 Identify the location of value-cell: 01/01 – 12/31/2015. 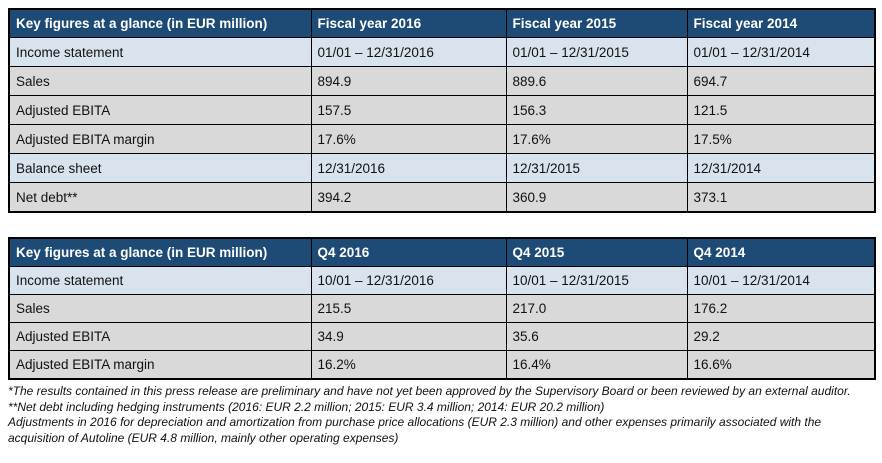
(596, 52).